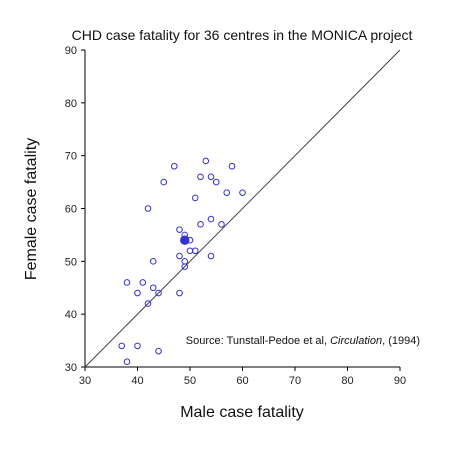  I want to click on x-tick-label: 30, so click(85, 381).